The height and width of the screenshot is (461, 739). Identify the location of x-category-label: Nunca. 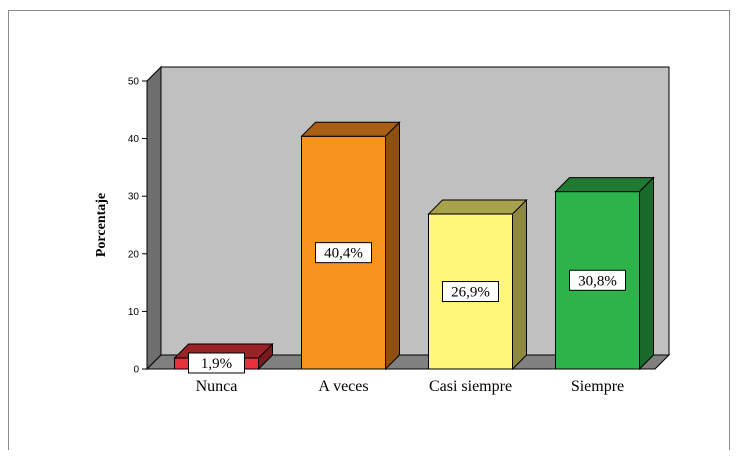
(217, 386).